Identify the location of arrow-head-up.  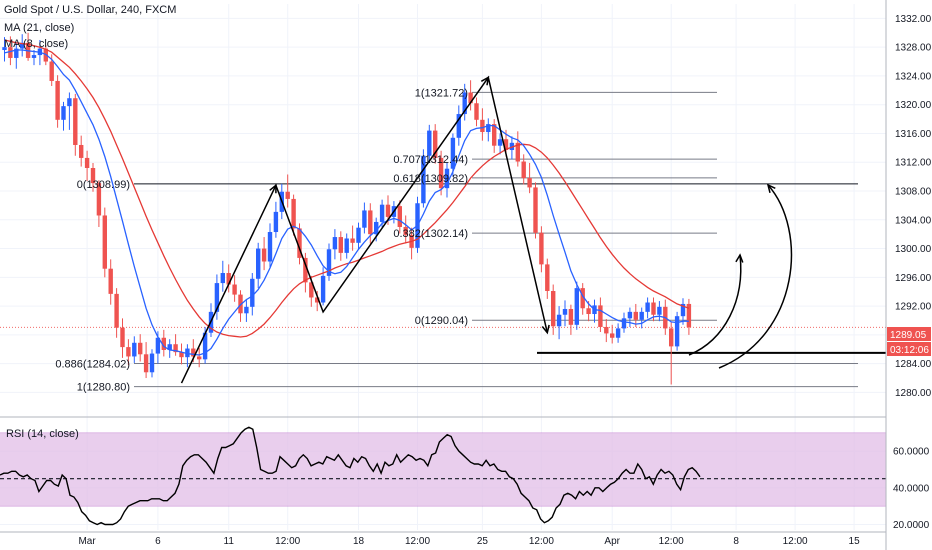
(273, 188).